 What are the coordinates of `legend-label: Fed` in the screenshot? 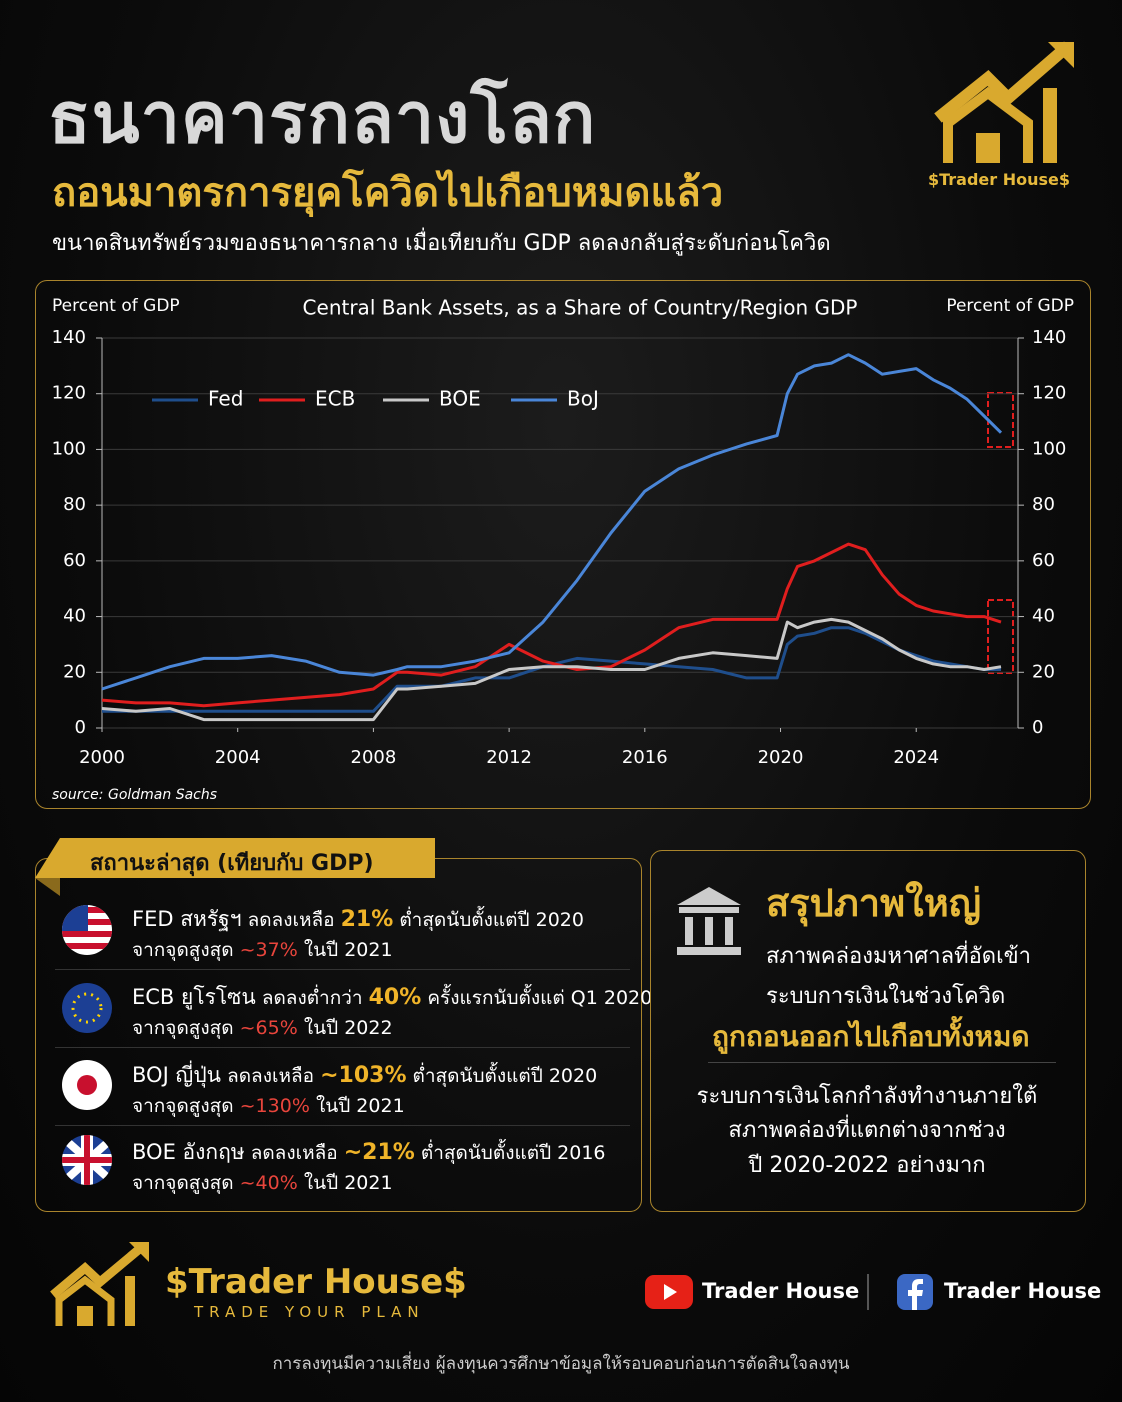 It's located at (225, 399).